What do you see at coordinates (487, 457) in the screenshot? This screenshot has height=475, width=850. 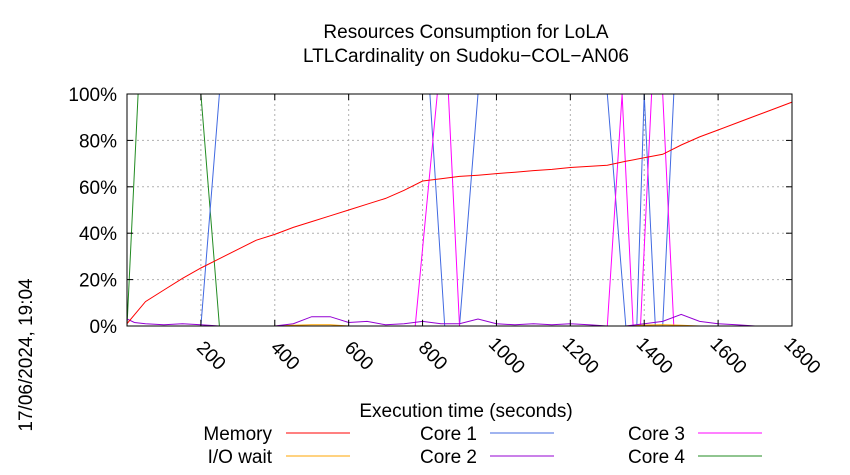 I see `legend-item-core-2: Core 2` at bounding box center [487, 457].